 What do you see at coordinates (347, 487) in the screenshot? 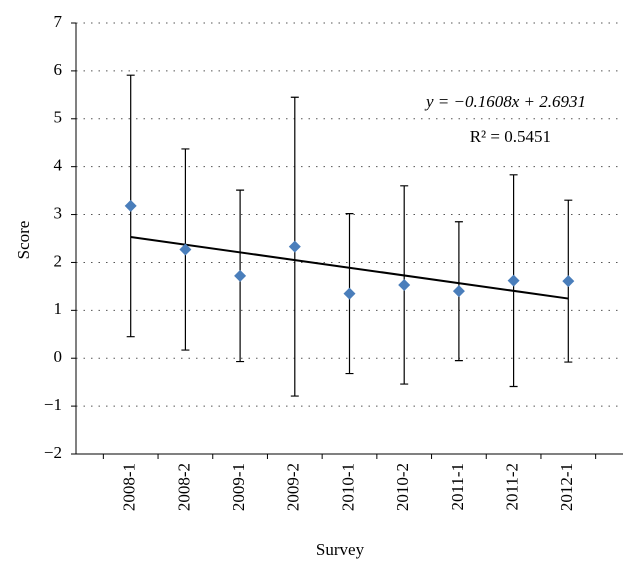
I see `x-tick-label: 2010-1` at bounding box center [347, 487].